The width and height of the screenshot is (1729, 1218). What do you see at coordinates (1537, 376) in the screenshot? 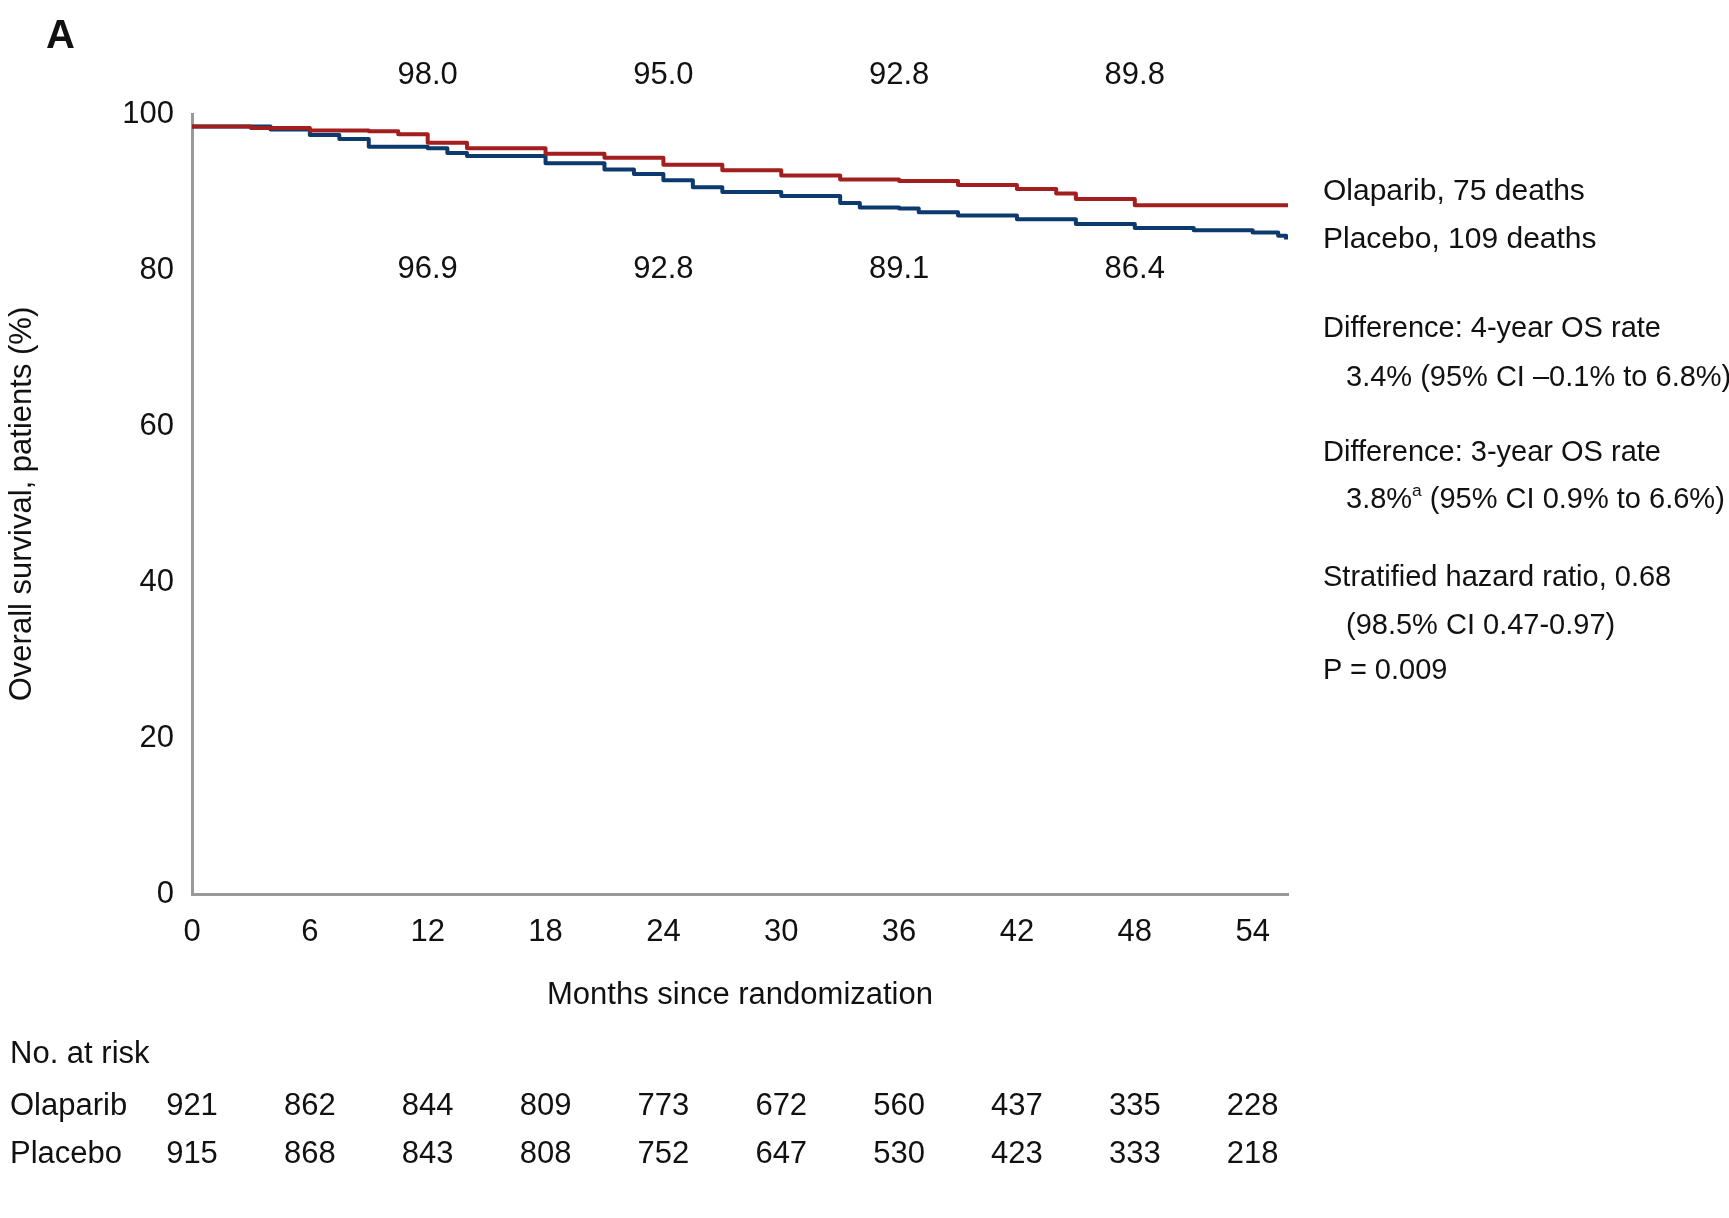
I see `text: 3.4% (95% CI –0.1% to 6.8%)` at bounding box center [1537, 376].